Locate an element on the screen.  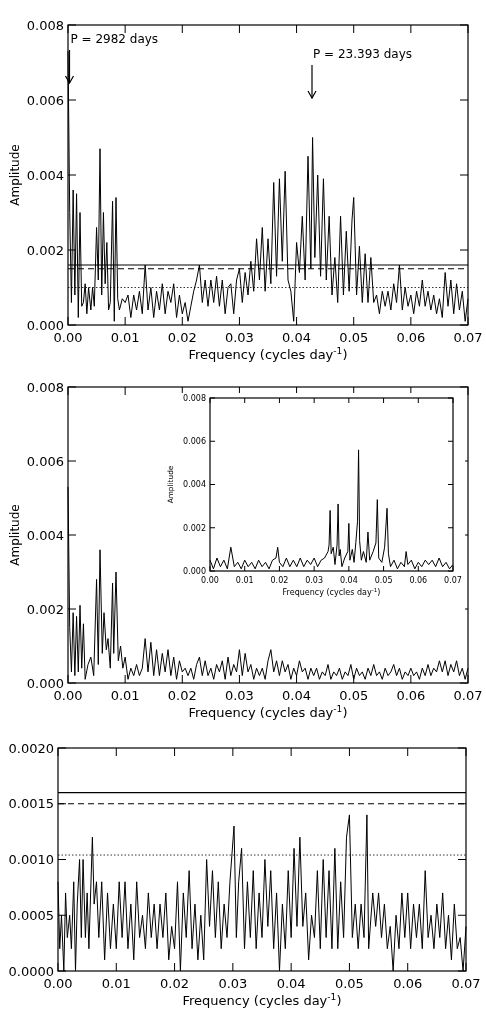
annotation: P = 23.393 days is located at coordinates (363, 54).